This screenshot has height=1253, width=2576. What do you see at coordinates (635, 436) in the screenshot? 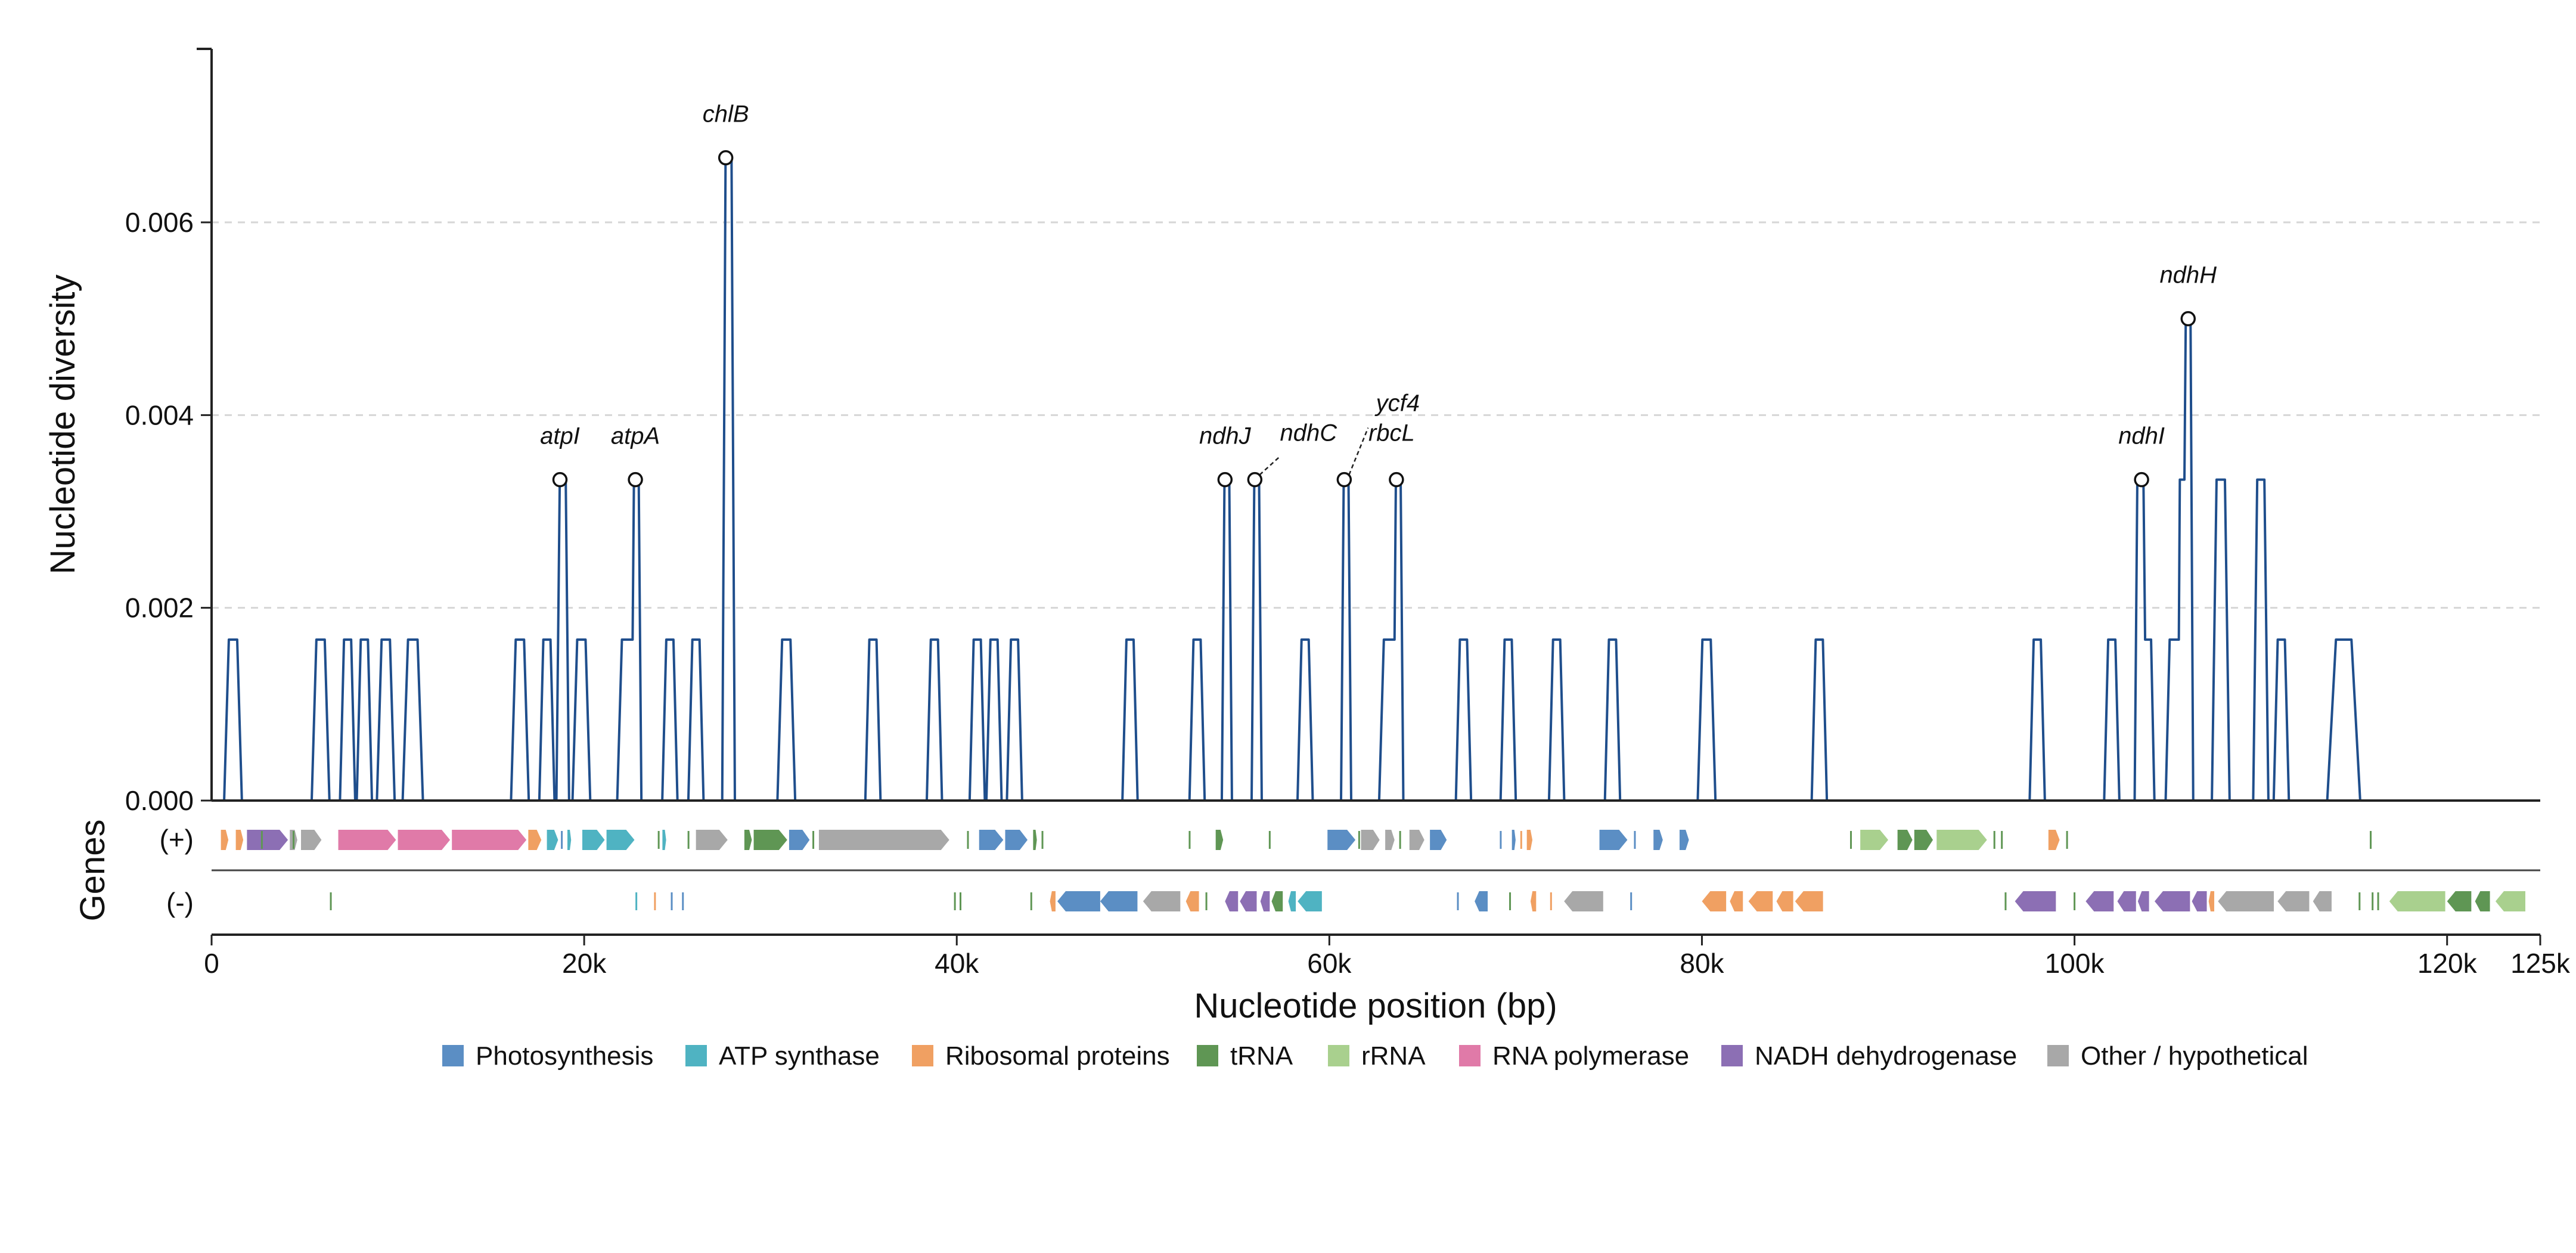
I see `peak-label-atpA: atpA` at bounding box center [635, 436].